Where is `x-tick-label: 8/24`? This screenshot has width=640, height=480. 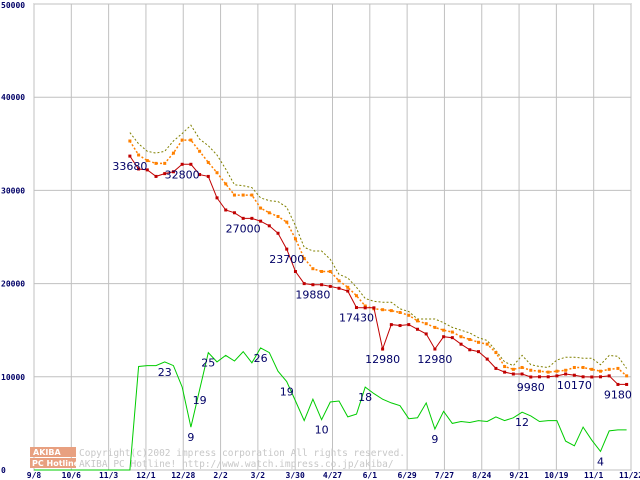 x-tick-label: 8/24 is located at coordinates (481, 475).